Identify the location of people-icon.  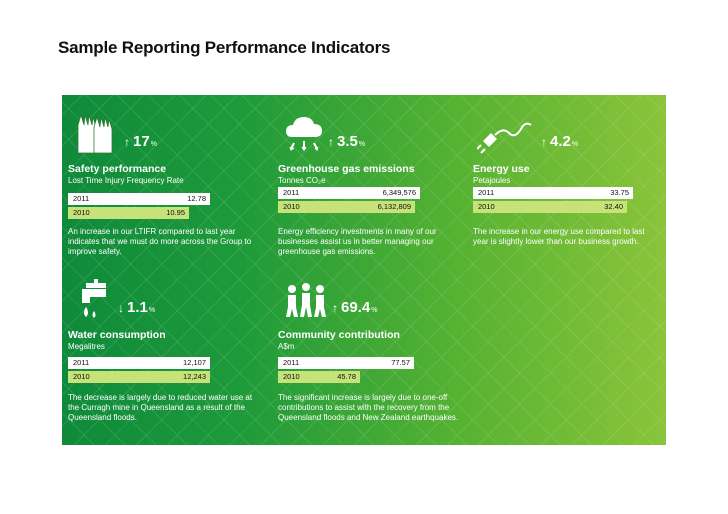
(306, 299).